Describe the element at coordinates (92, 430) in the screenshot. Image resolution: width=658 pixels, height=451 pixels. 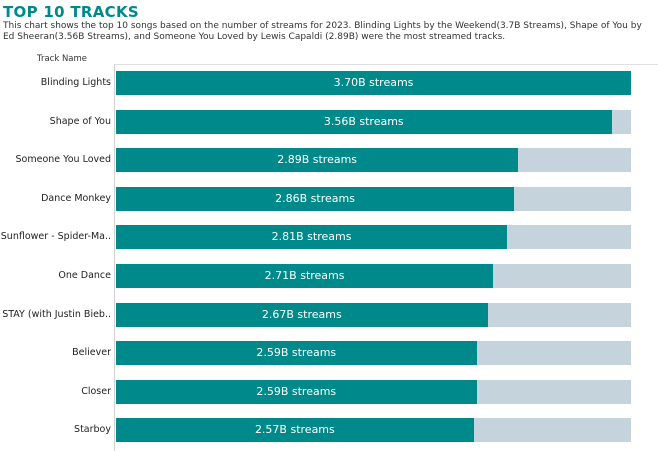
I see `category-label: Starboy` at that location.